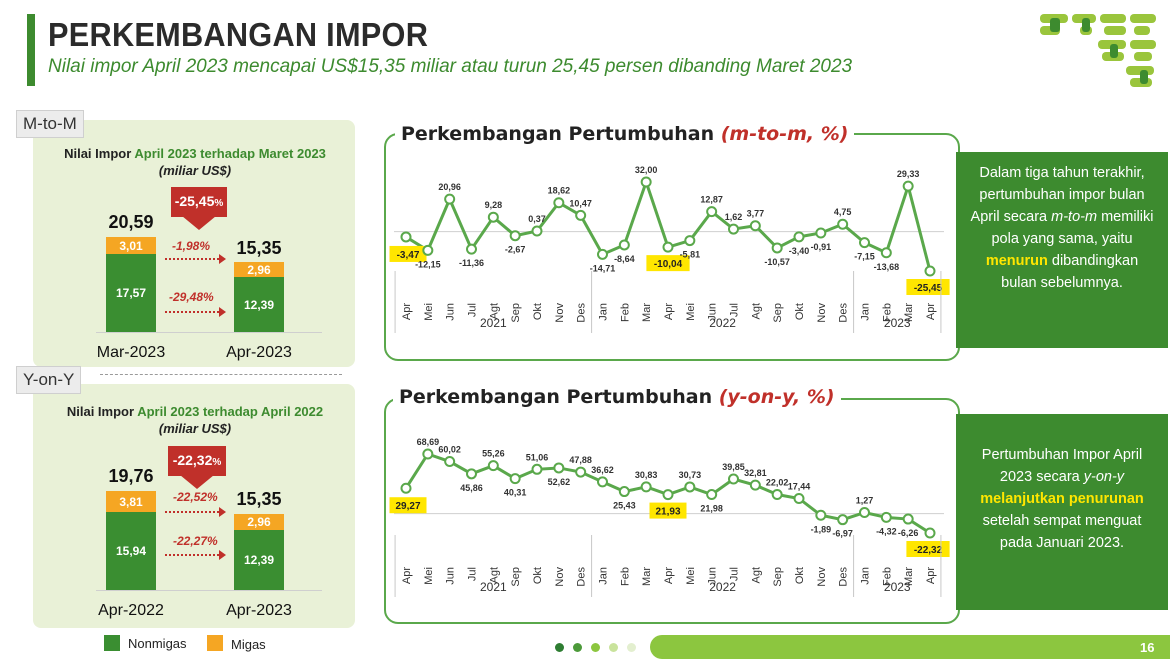 The image size is (1170, 666). I want to click on yony-data-label: 22,02, so click(777, 483).